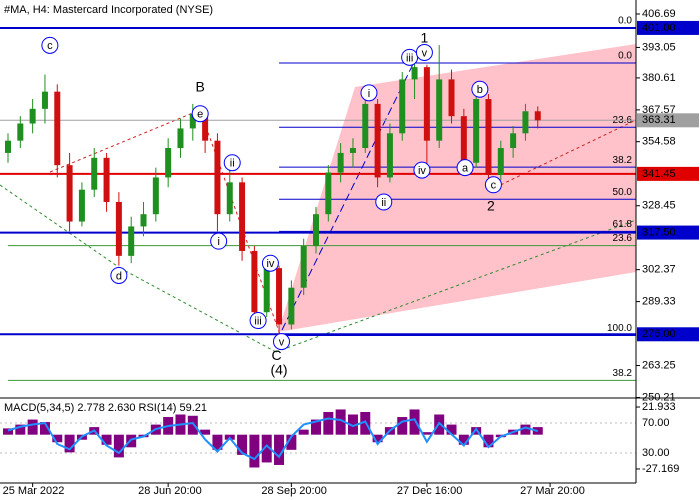 The width and height of the screenshot is (700, 500). What do you see at coordinates (659, 110) in the screenshot?
I see `y-tick-label: 367.57` at bounding box center [659, 110].